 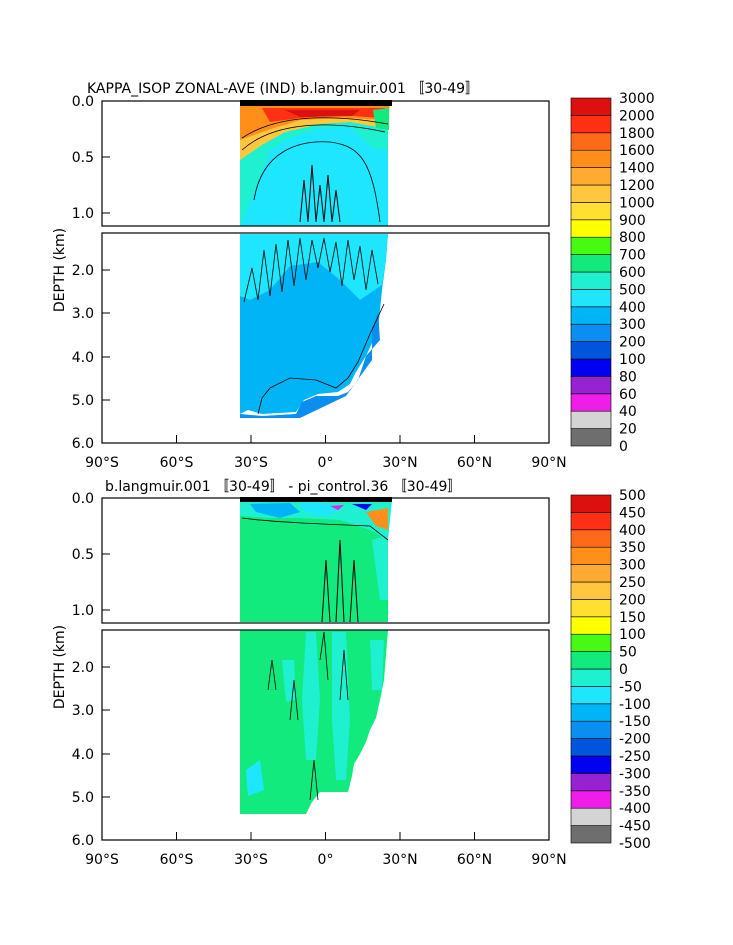 What do you see at coordinates (316, 560) in the screenshot?
I see `panel-2-upper-field` at bounding box center [316, 560].